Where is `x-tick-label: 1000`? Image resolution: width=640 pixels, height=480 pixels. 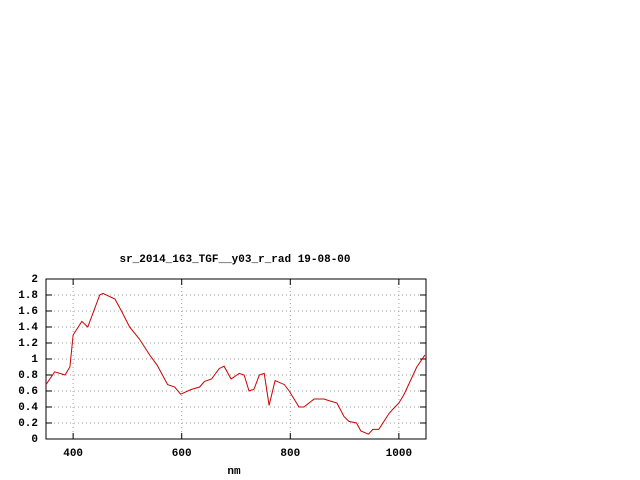
x-tick-label: 1000 is located at coordinates (399, 454).